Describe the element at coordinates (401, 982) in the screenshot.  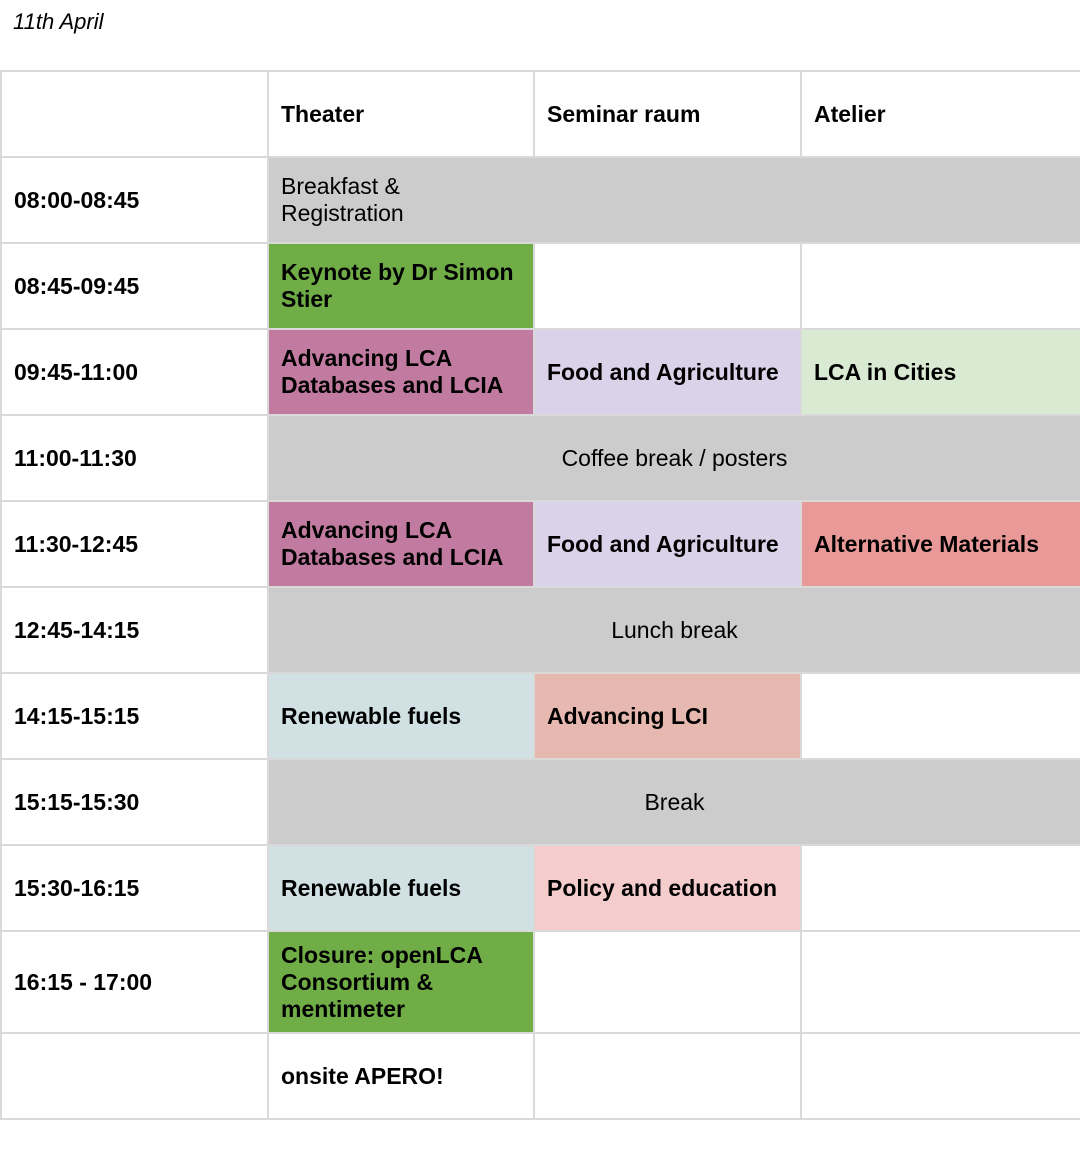
I see `session-closure: Closure: openLCA Consortium & mentimeter` at that location.